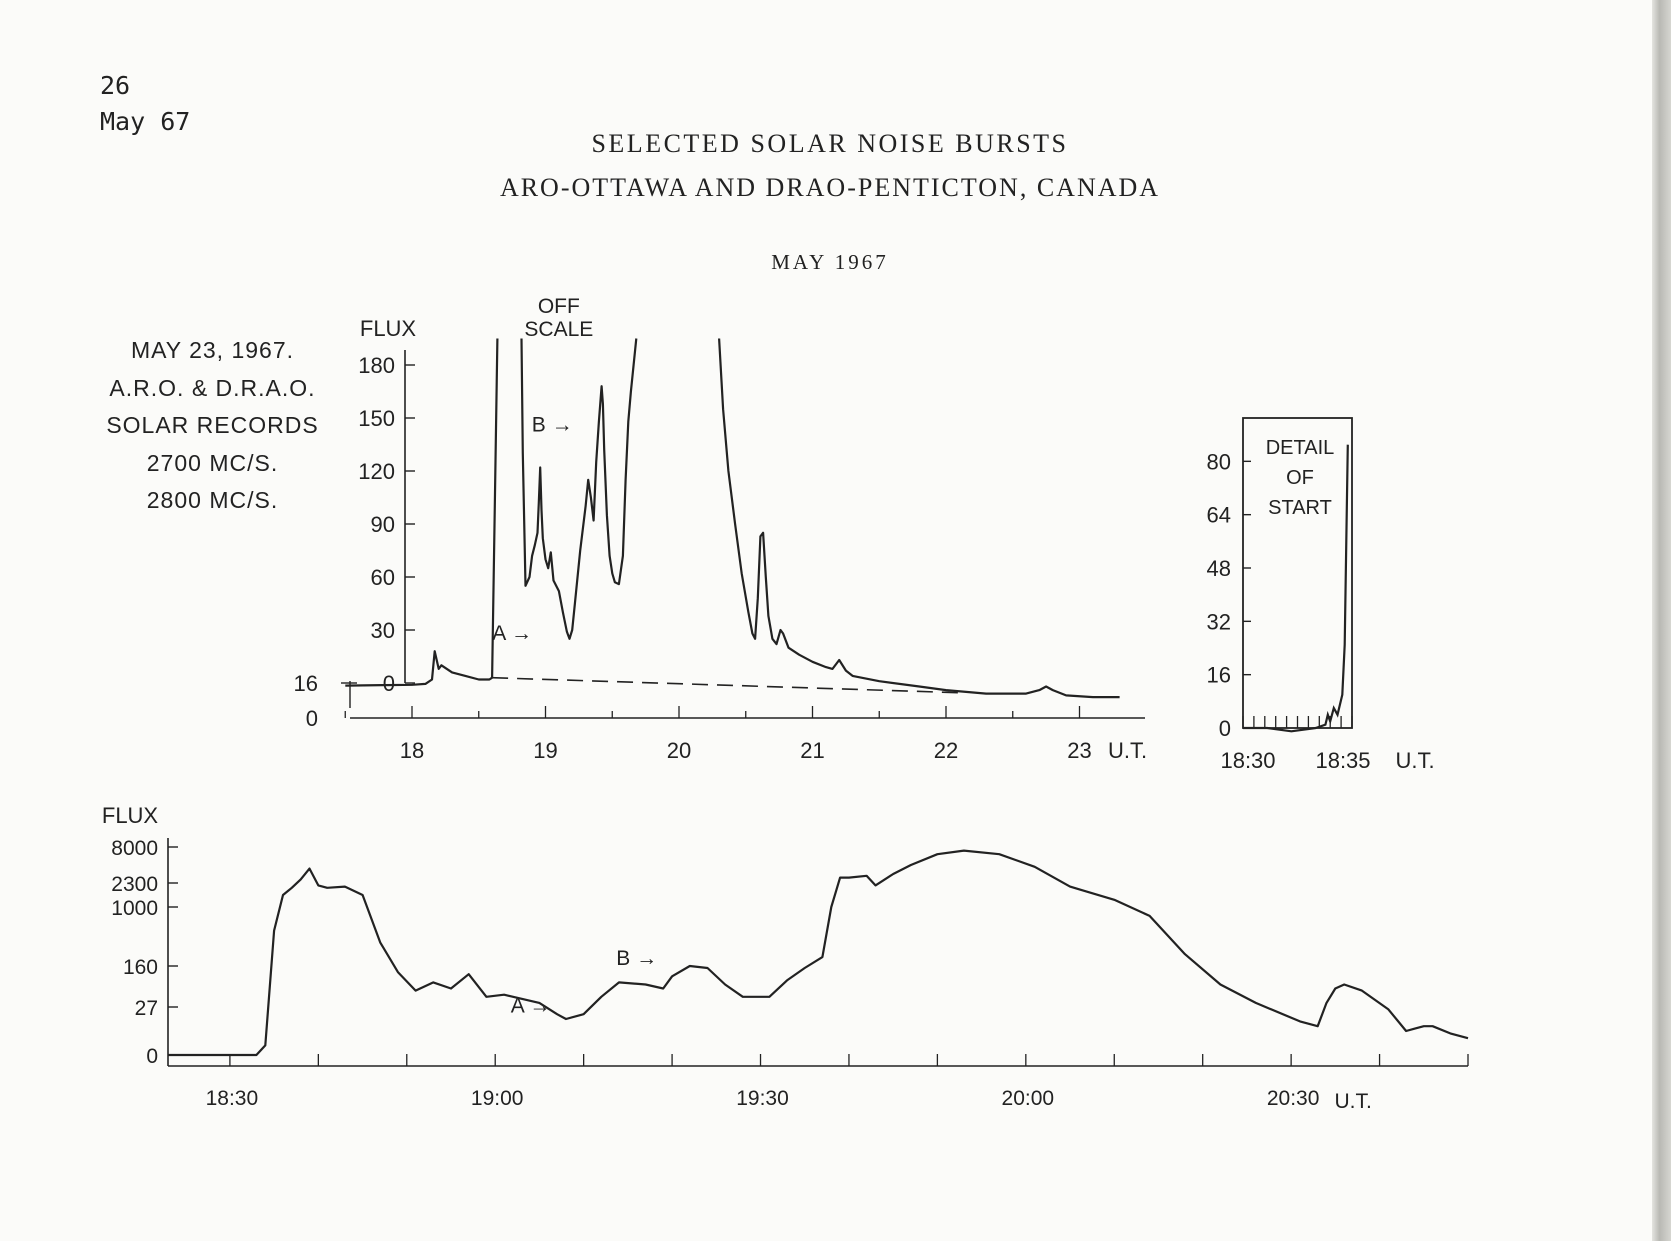 The image size is (1671, 1241). Describe the element at coordinates (212, 500) in the screenshot. I see `caption-line: 2800 MC/S.` at that location.